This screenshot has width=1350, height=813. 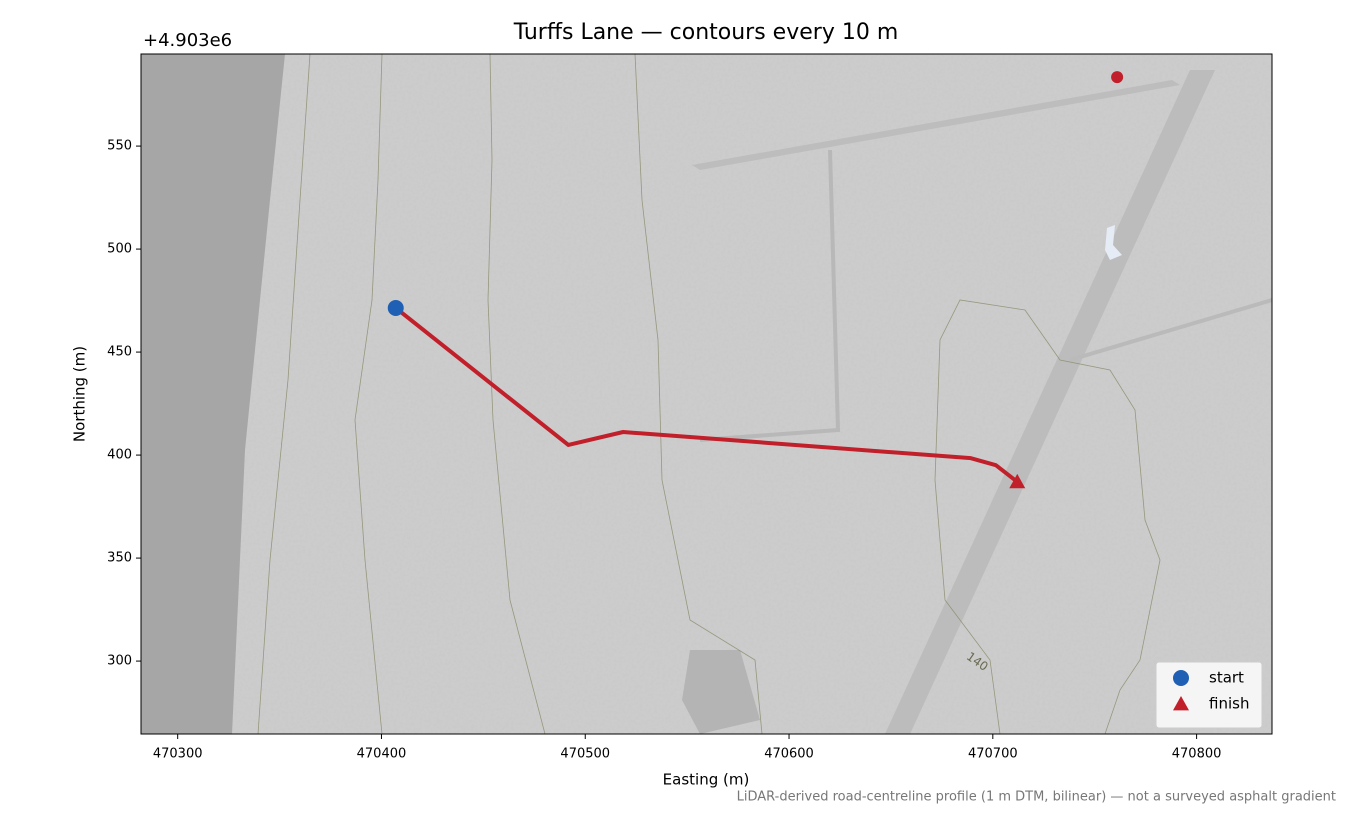 I want to click on finish-marker, so click(x=1017, y=481).